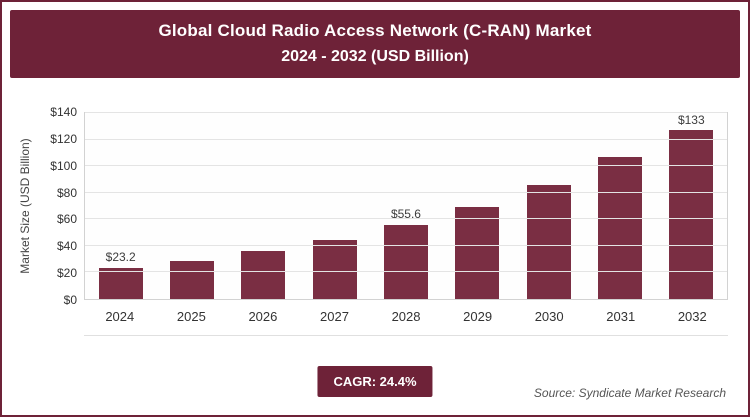 This screenshot has height=417, width=750. I want to click on bar-cell: $55.6, so click(405, 206).